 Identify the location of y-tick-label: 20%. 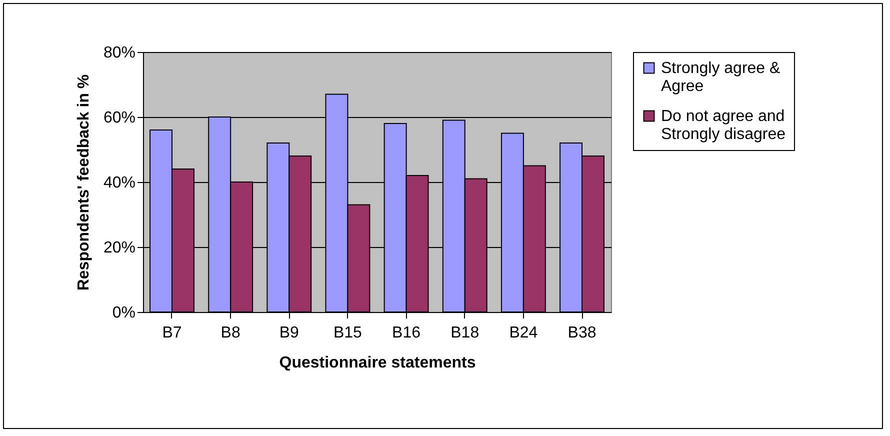
(119, 248).